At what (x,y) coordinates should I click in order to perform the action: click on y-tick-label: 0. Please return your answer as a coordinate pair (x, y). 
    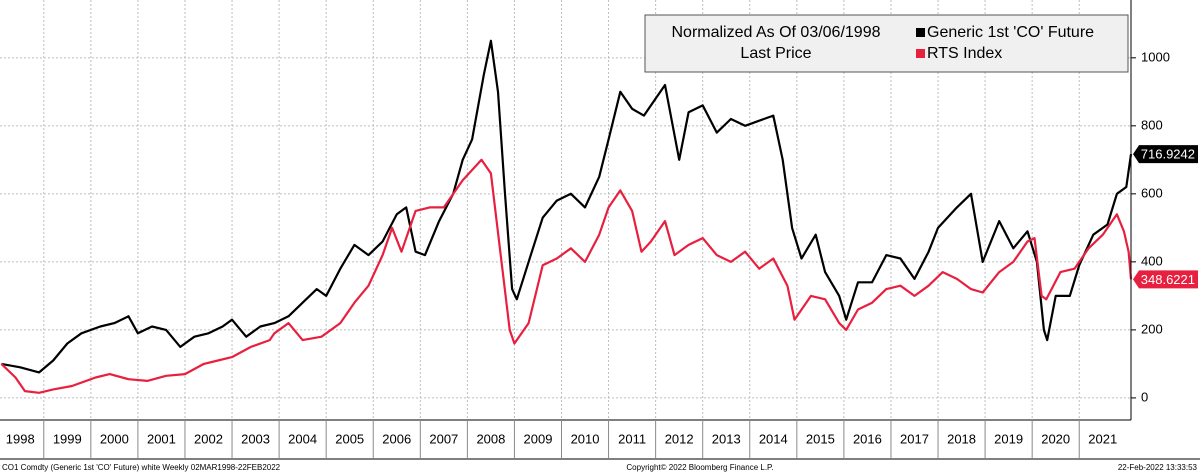
    Looking at the image, I should click on (1144, 396).